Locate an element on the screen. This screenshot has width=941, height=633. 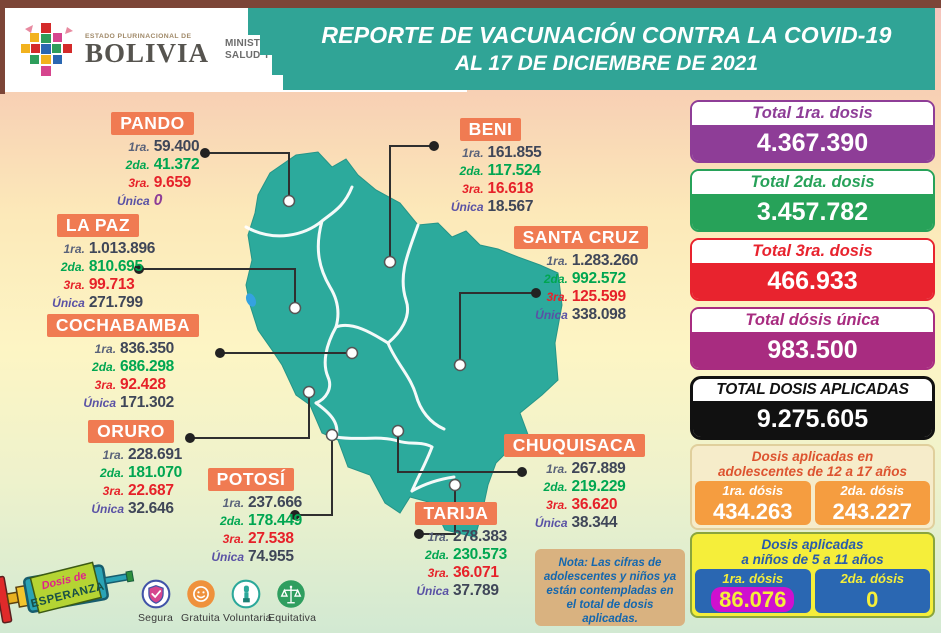
dose2-value: 178.449 is located at coordinates (275, 520).